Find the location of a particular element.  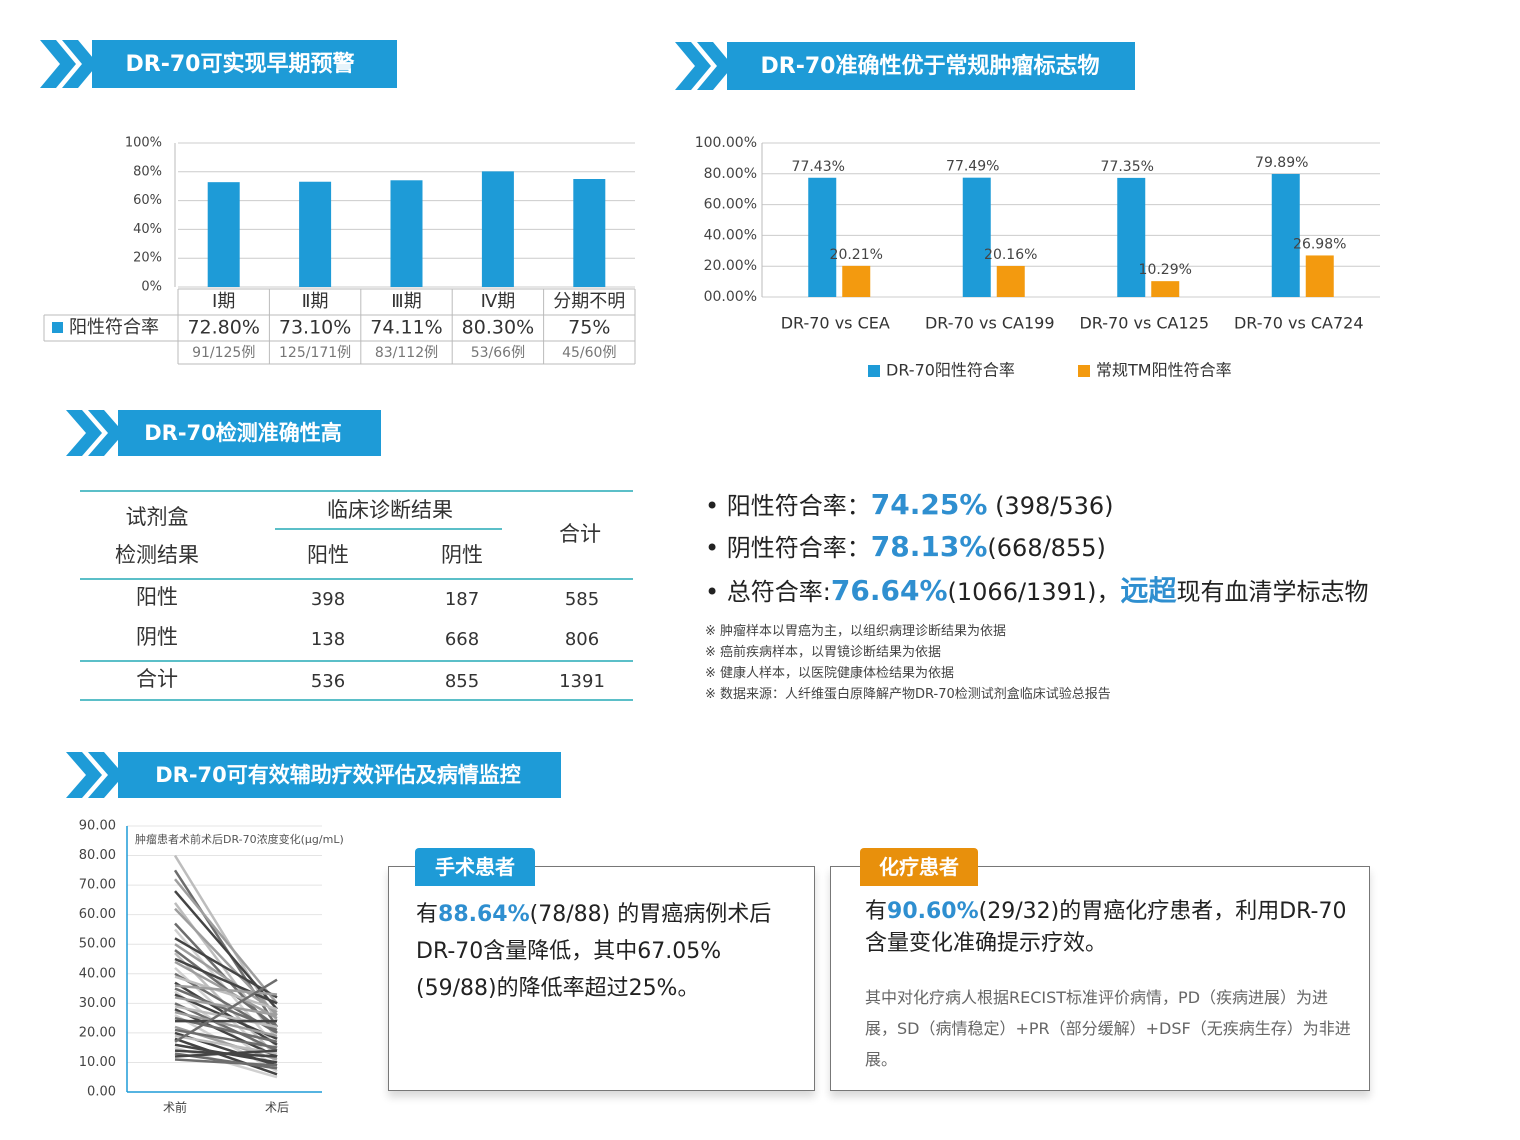

table-cell: 1391 is located at coordinates (582, 681).